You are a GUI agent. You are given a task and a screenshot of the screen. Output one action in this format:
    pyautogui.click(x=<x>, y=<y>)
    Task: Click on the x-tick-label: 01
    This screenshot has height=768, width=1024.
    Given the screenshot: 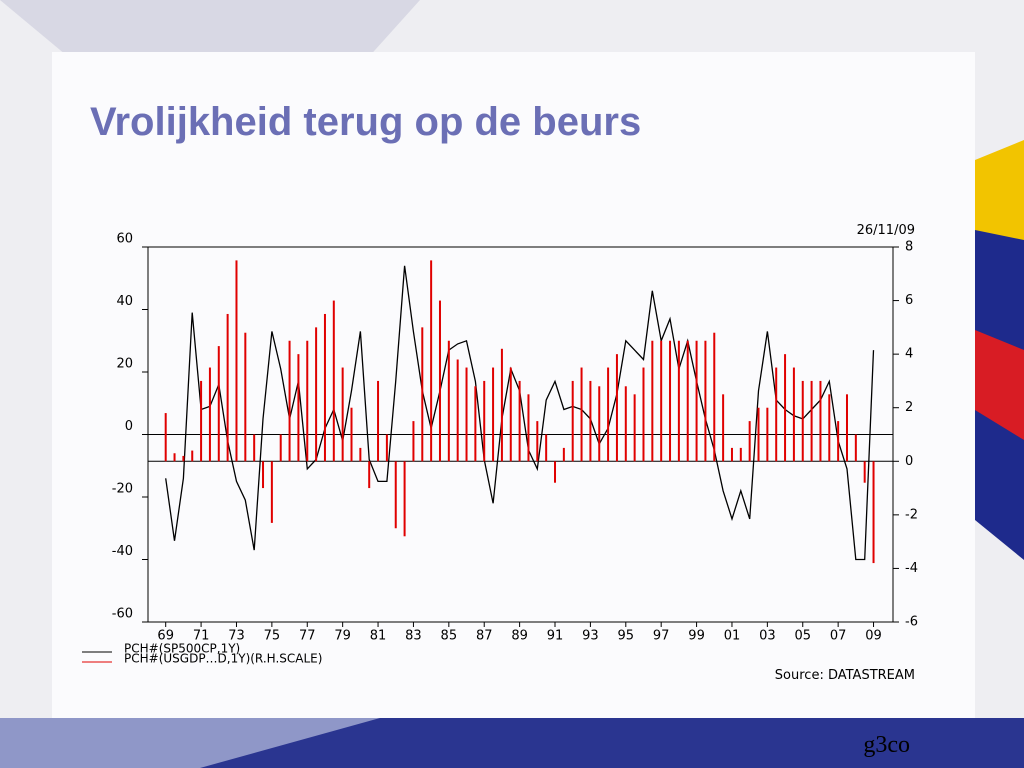 What is the action you would take?
    pyautogui.click(x=732, y=636)
    